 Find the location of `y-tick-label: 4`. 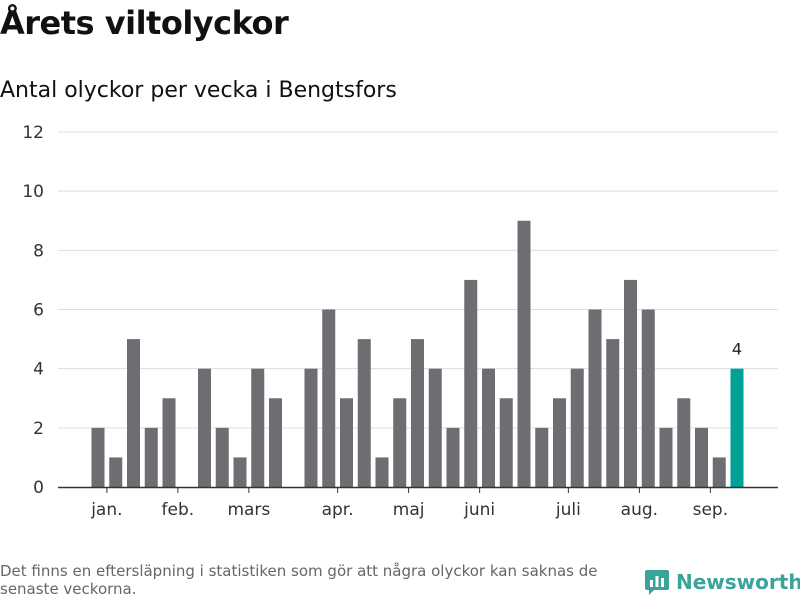

y-tick-label: 4 is located at coordinates (38, 370).